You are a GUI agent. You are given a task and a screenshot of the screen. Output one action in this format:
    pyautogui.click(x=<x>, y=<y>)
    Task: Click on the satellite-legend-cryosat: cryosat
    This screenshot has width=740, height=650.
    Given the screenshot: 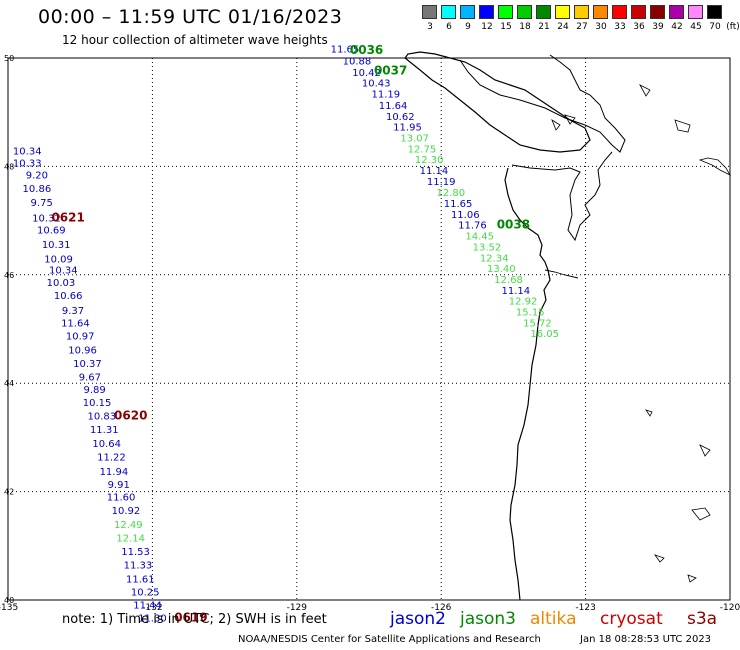 What is the action you would take?
    pyautogui.click(x=631, y=619)
    